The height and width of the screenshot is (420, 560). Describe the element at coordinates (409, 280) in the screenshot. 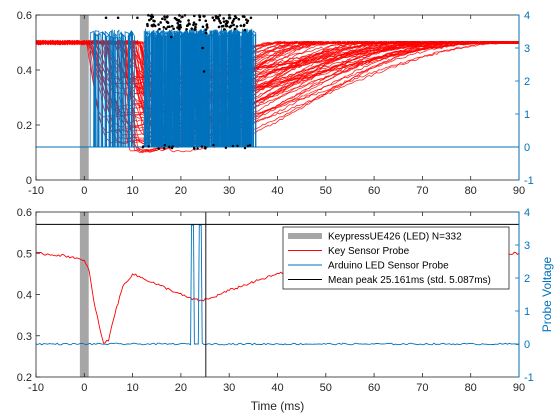

I see `legend-label: Mean peak 25.161ms (std. 5.087ms)` at that location.